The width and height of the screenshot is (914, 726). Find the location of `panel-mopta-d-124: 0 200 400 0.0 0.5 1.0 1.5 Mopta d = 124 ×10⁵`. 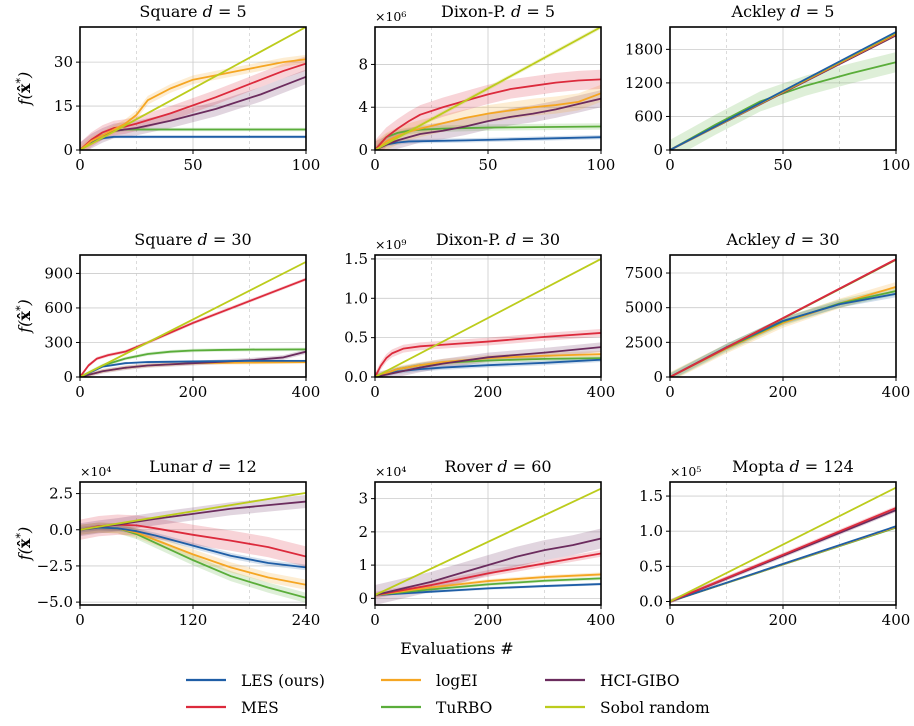

panel-mopta-d-124: 0 200 400 0.0 0.5 1.0 1.5 Mopta d = 124 ×10⁵ is located at coordinates (774, 543).